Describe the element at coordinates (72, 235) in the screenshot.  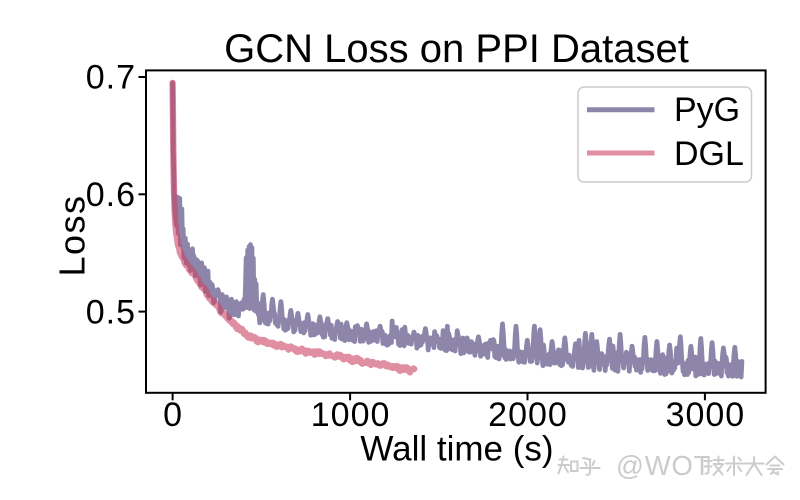
I see `svg-text: Loss` at that location.